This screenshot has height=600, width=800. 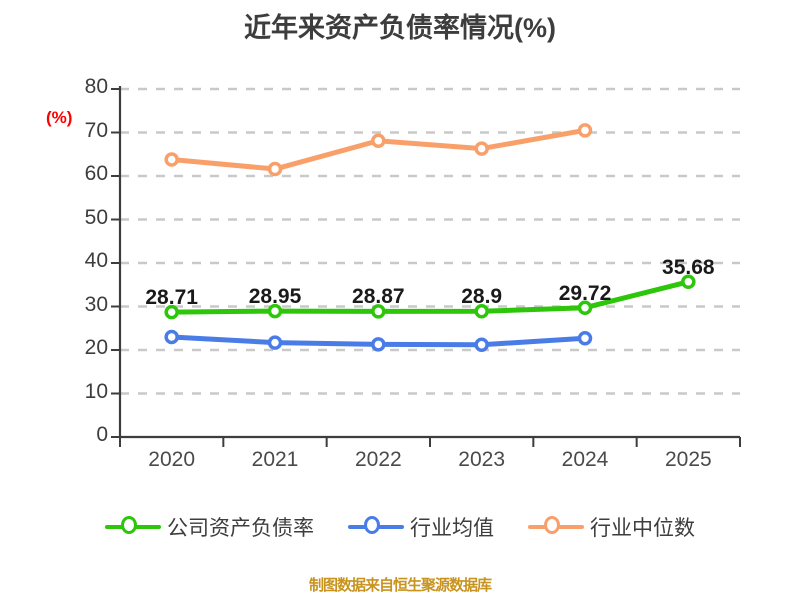 What do you see at coordinates (482, 459) in the screenshot?
I see `x-axis-tick-2023: 2023` at bounding box center [482, 459].